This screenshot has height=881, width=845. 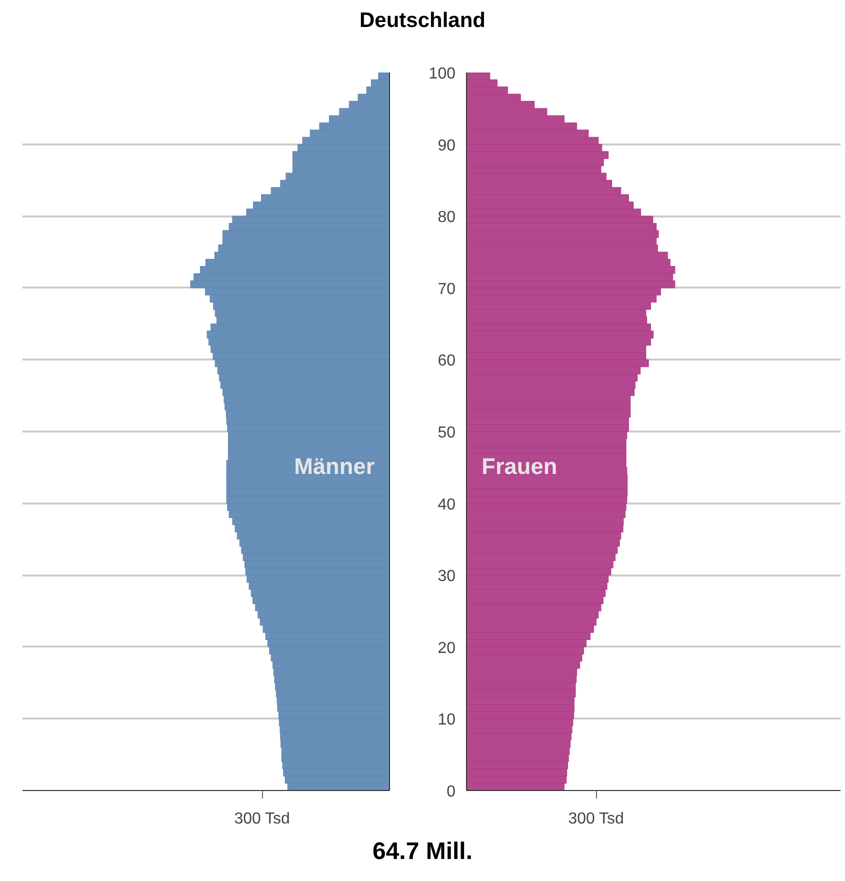 I want to click on series-label: Frauen, so click(x=520, y=465).